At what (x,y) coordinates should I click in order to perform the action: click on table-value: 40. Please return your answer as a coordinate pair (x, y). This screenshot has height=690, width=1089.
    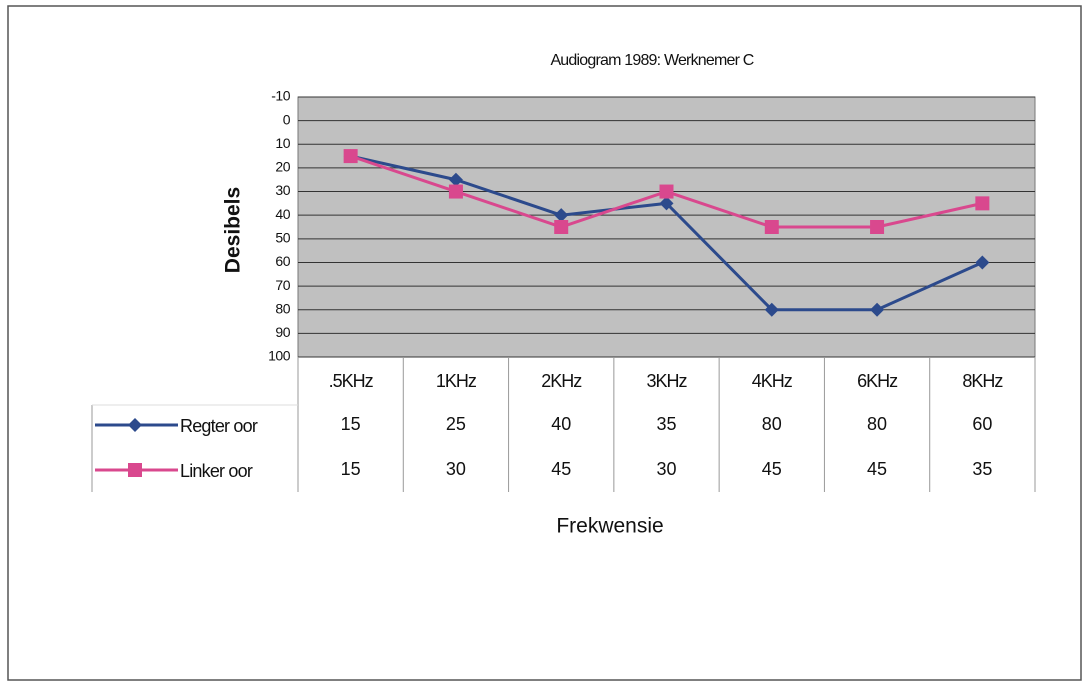
    Looking at the image, I should click on (561, 424).